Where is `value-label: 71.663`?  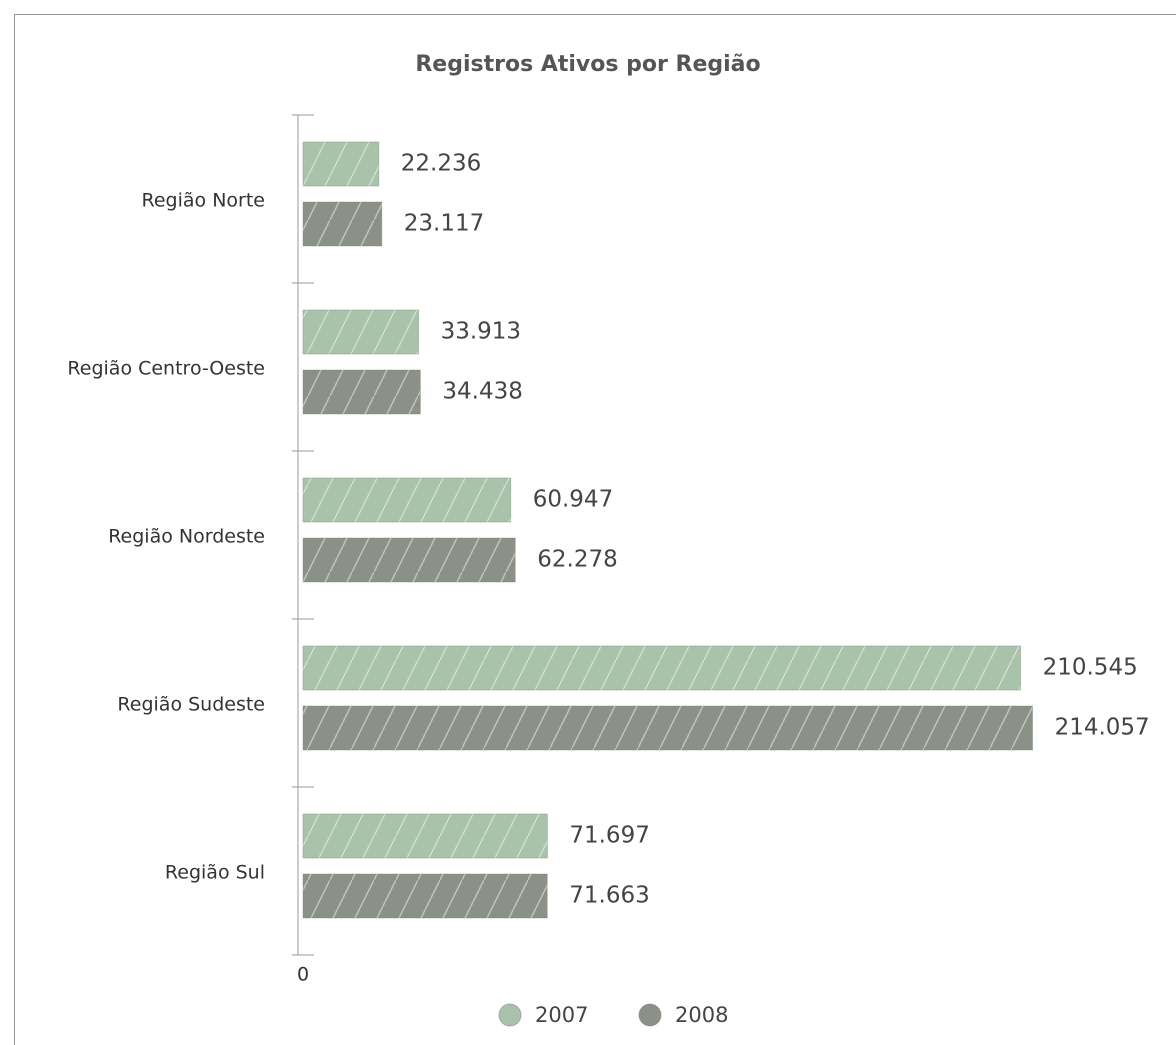 value-label: 71.663 is located at coordinates (609, 896).